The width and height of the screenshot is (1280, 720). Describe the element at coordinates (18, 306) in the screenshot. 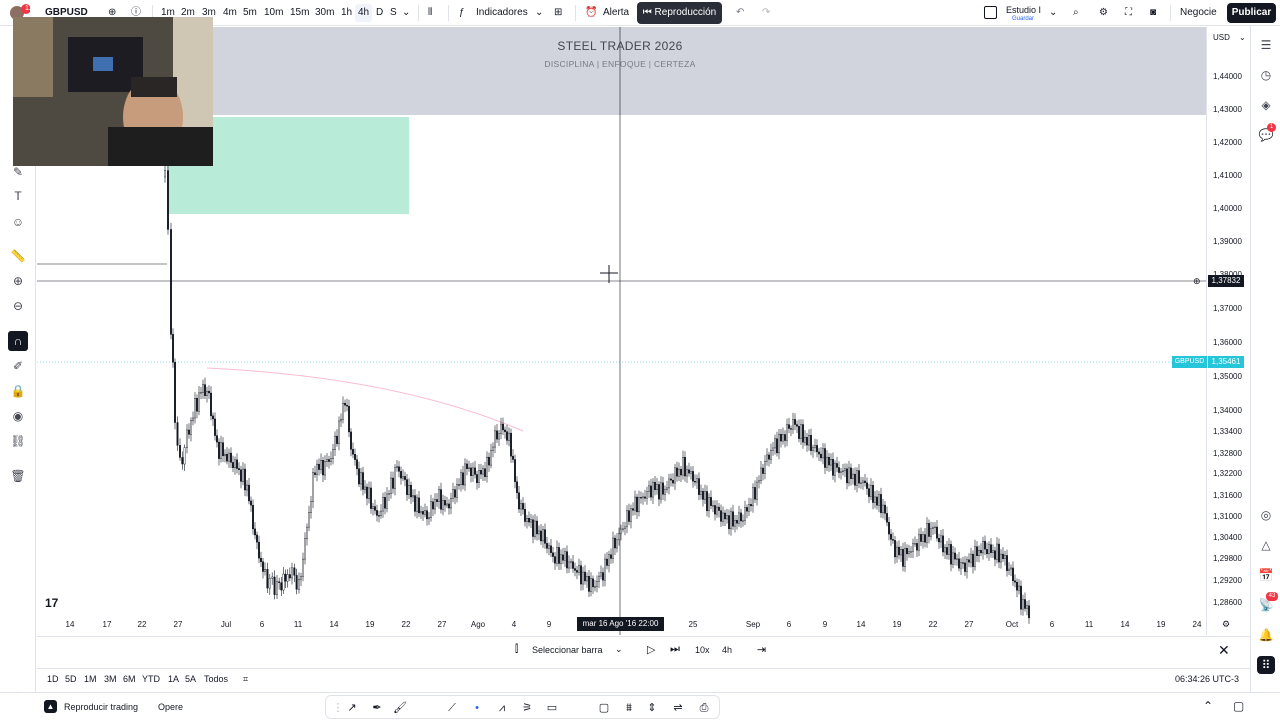

I see `zoom-out-icon: ⊖` at that location.